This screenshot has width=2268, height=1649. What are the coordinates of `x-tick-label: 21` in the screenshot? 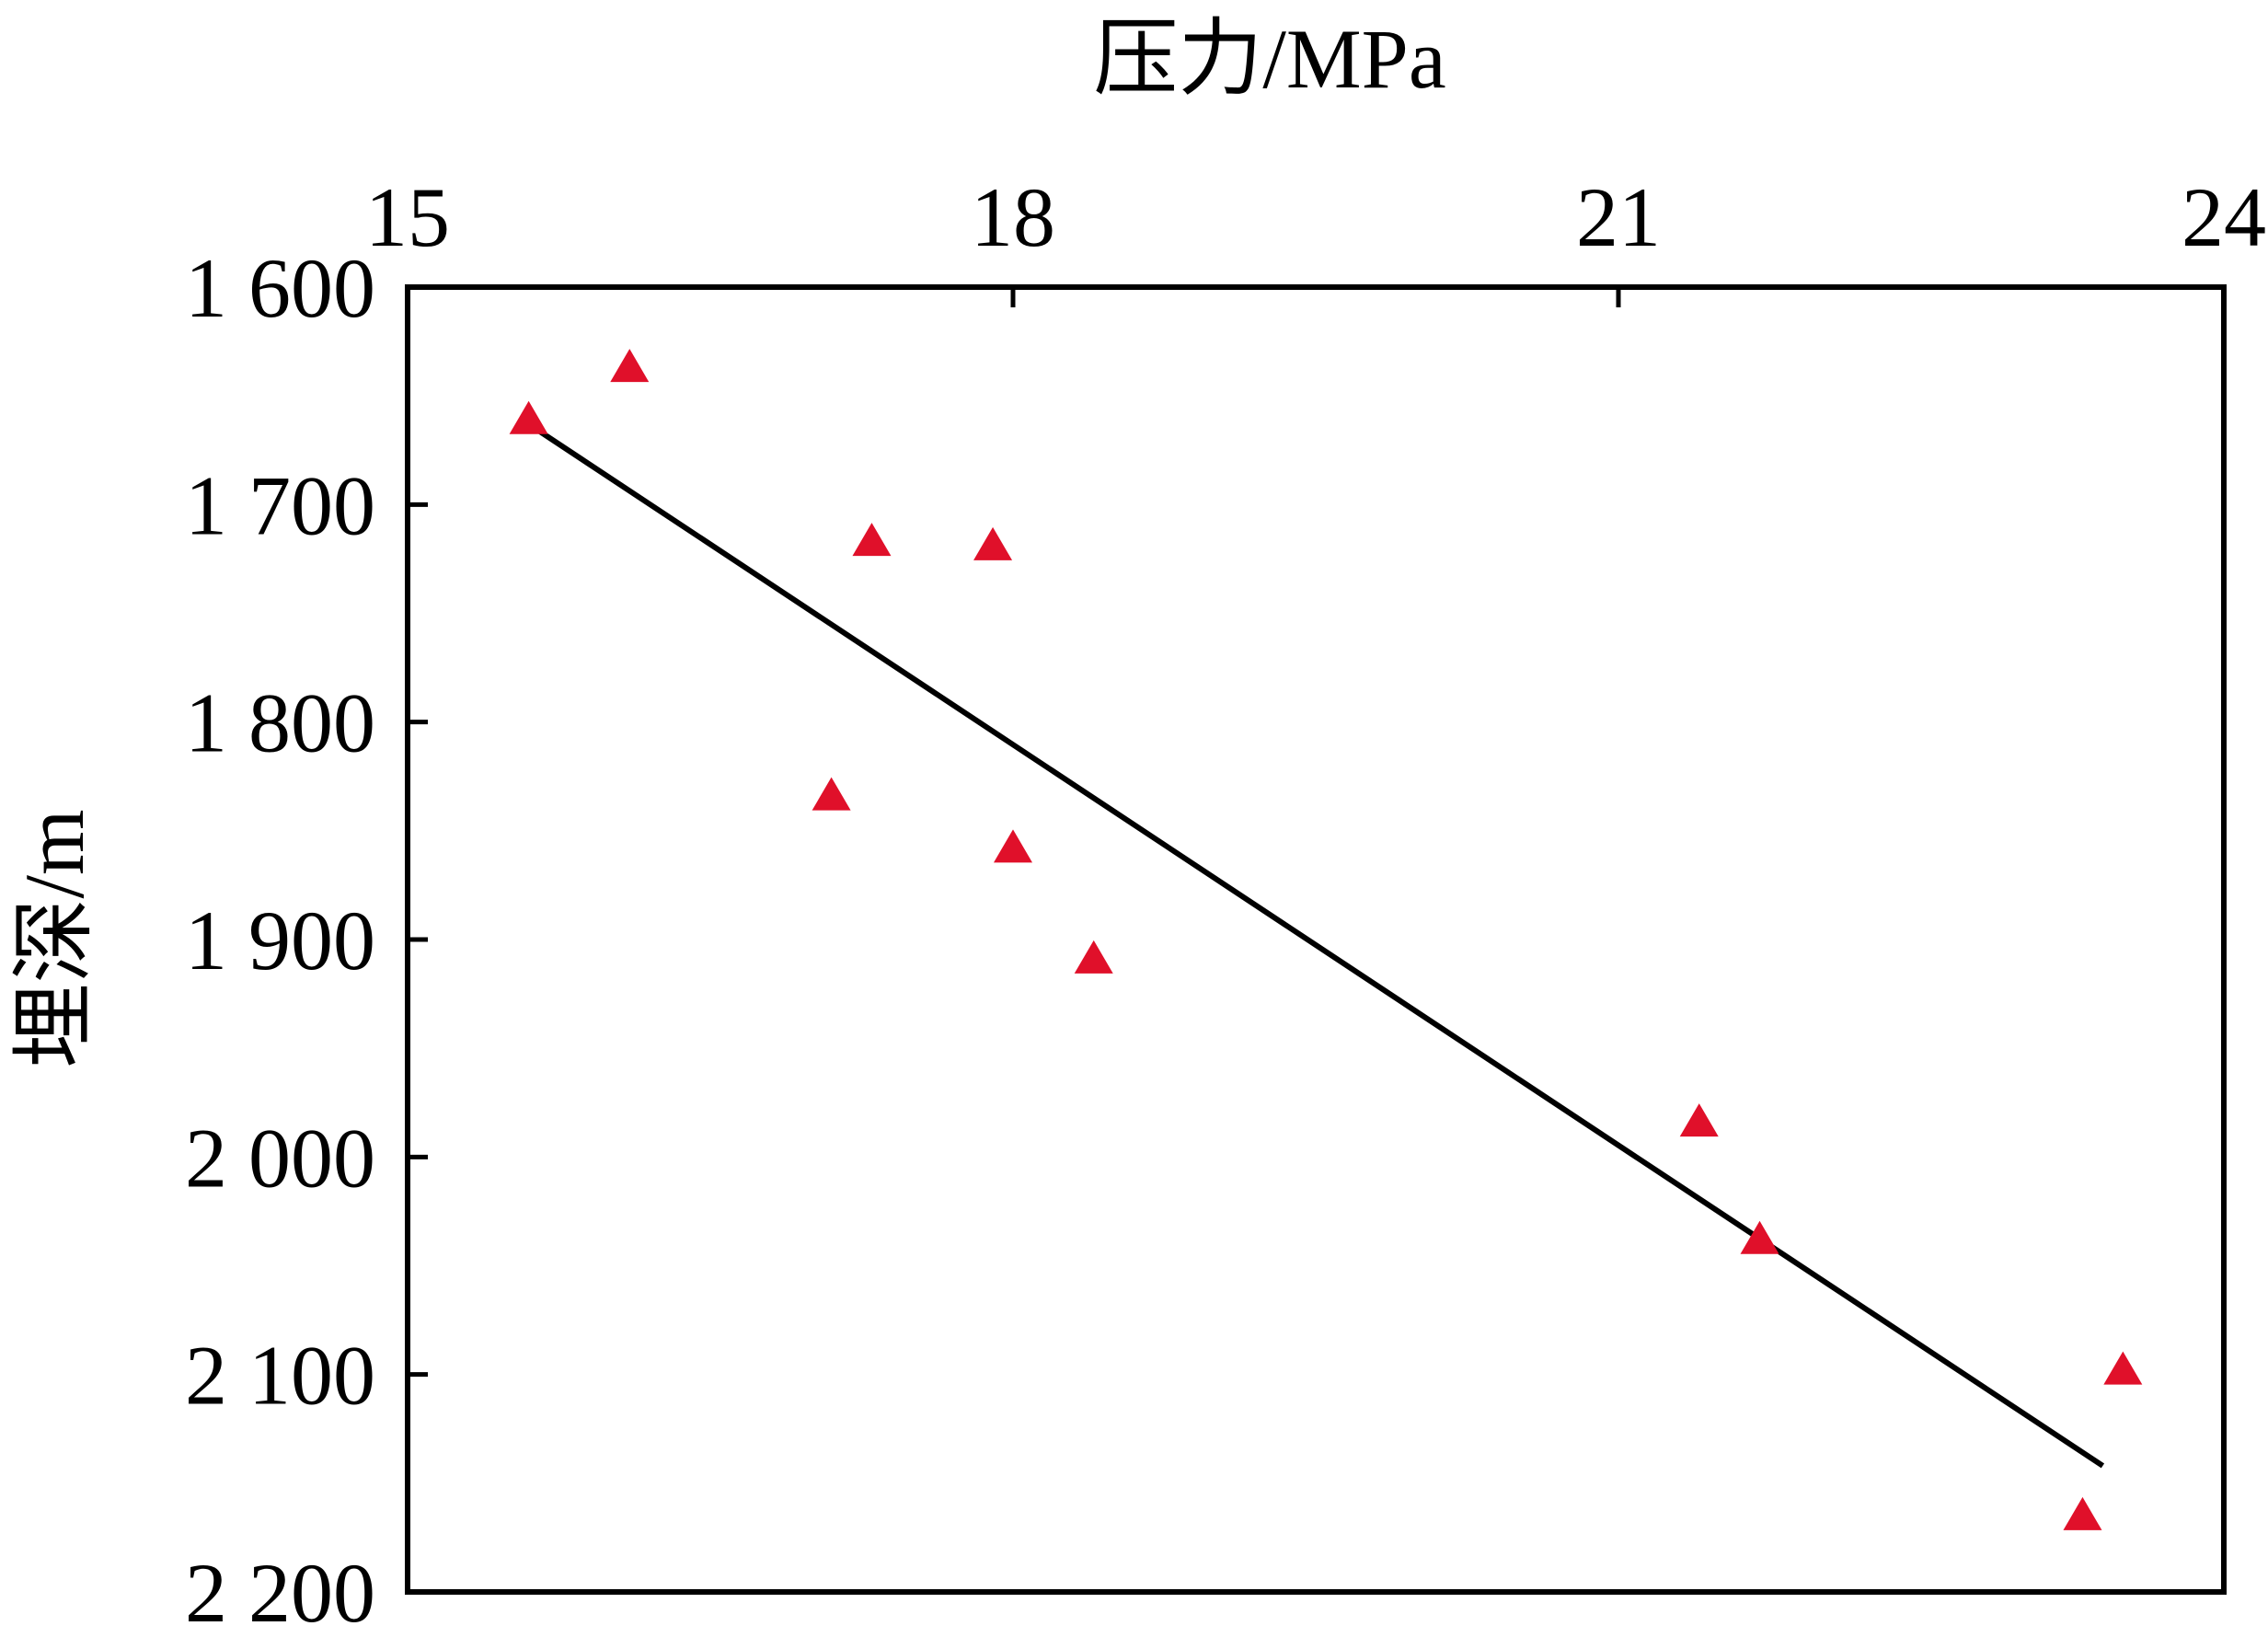 It's located at (1619, 217).